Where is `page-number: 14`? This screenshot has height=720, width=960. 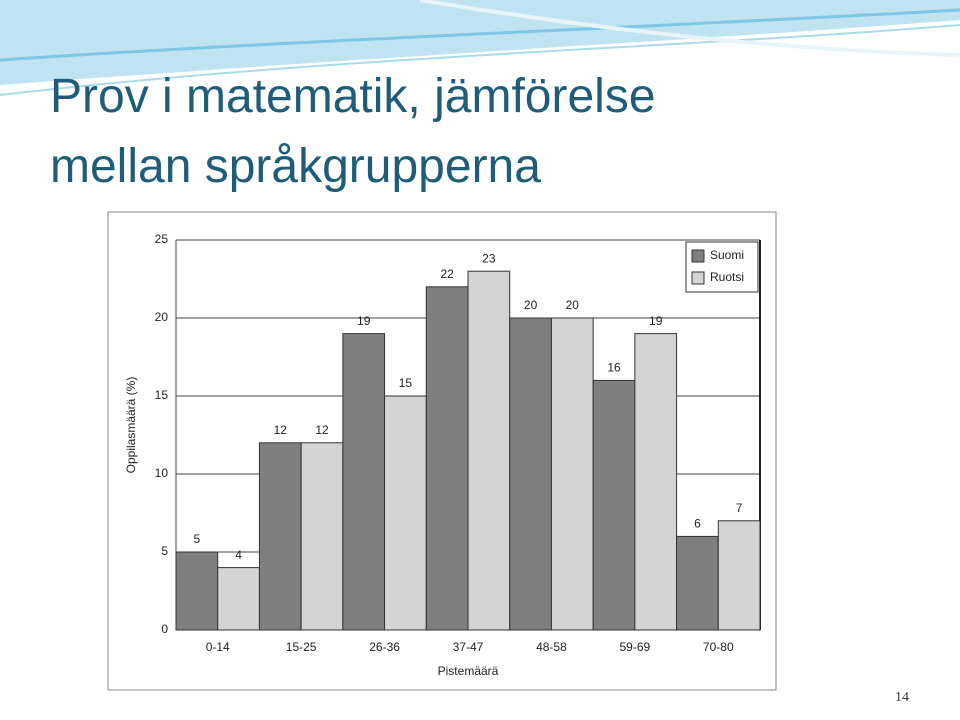 page-number: 14 is located at coordinates (902, 697).